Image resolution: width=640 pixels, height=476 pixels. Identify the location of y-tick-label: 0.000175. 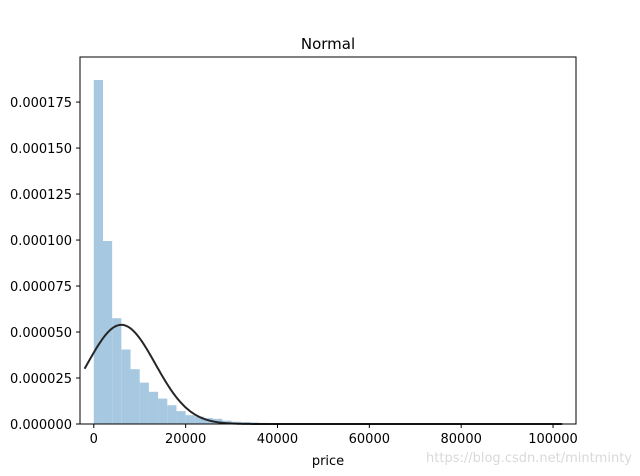
(41, 103).